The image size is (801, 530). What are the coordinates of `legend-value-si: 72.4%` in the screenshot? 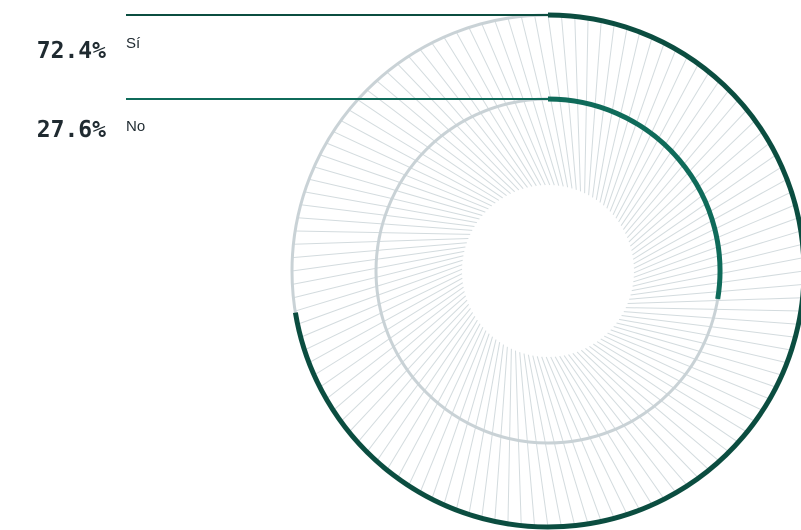 It's located at (71, 51).